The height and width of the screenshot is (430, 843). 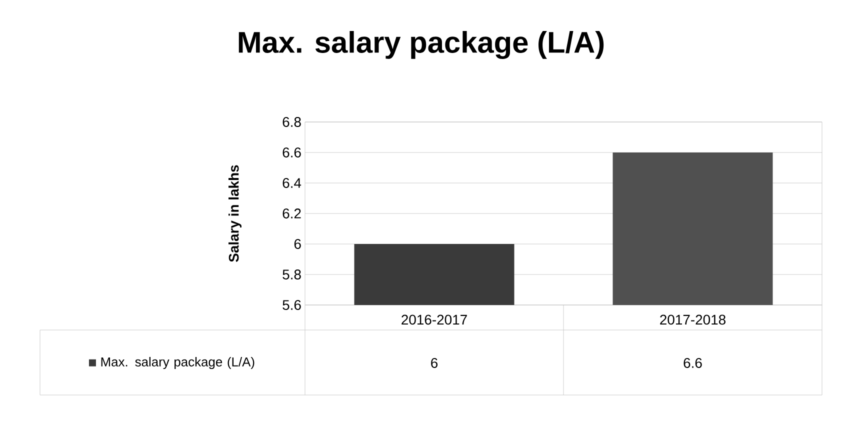 I want to click on y-tick-label: 6.6, so click(x=291, y=153).